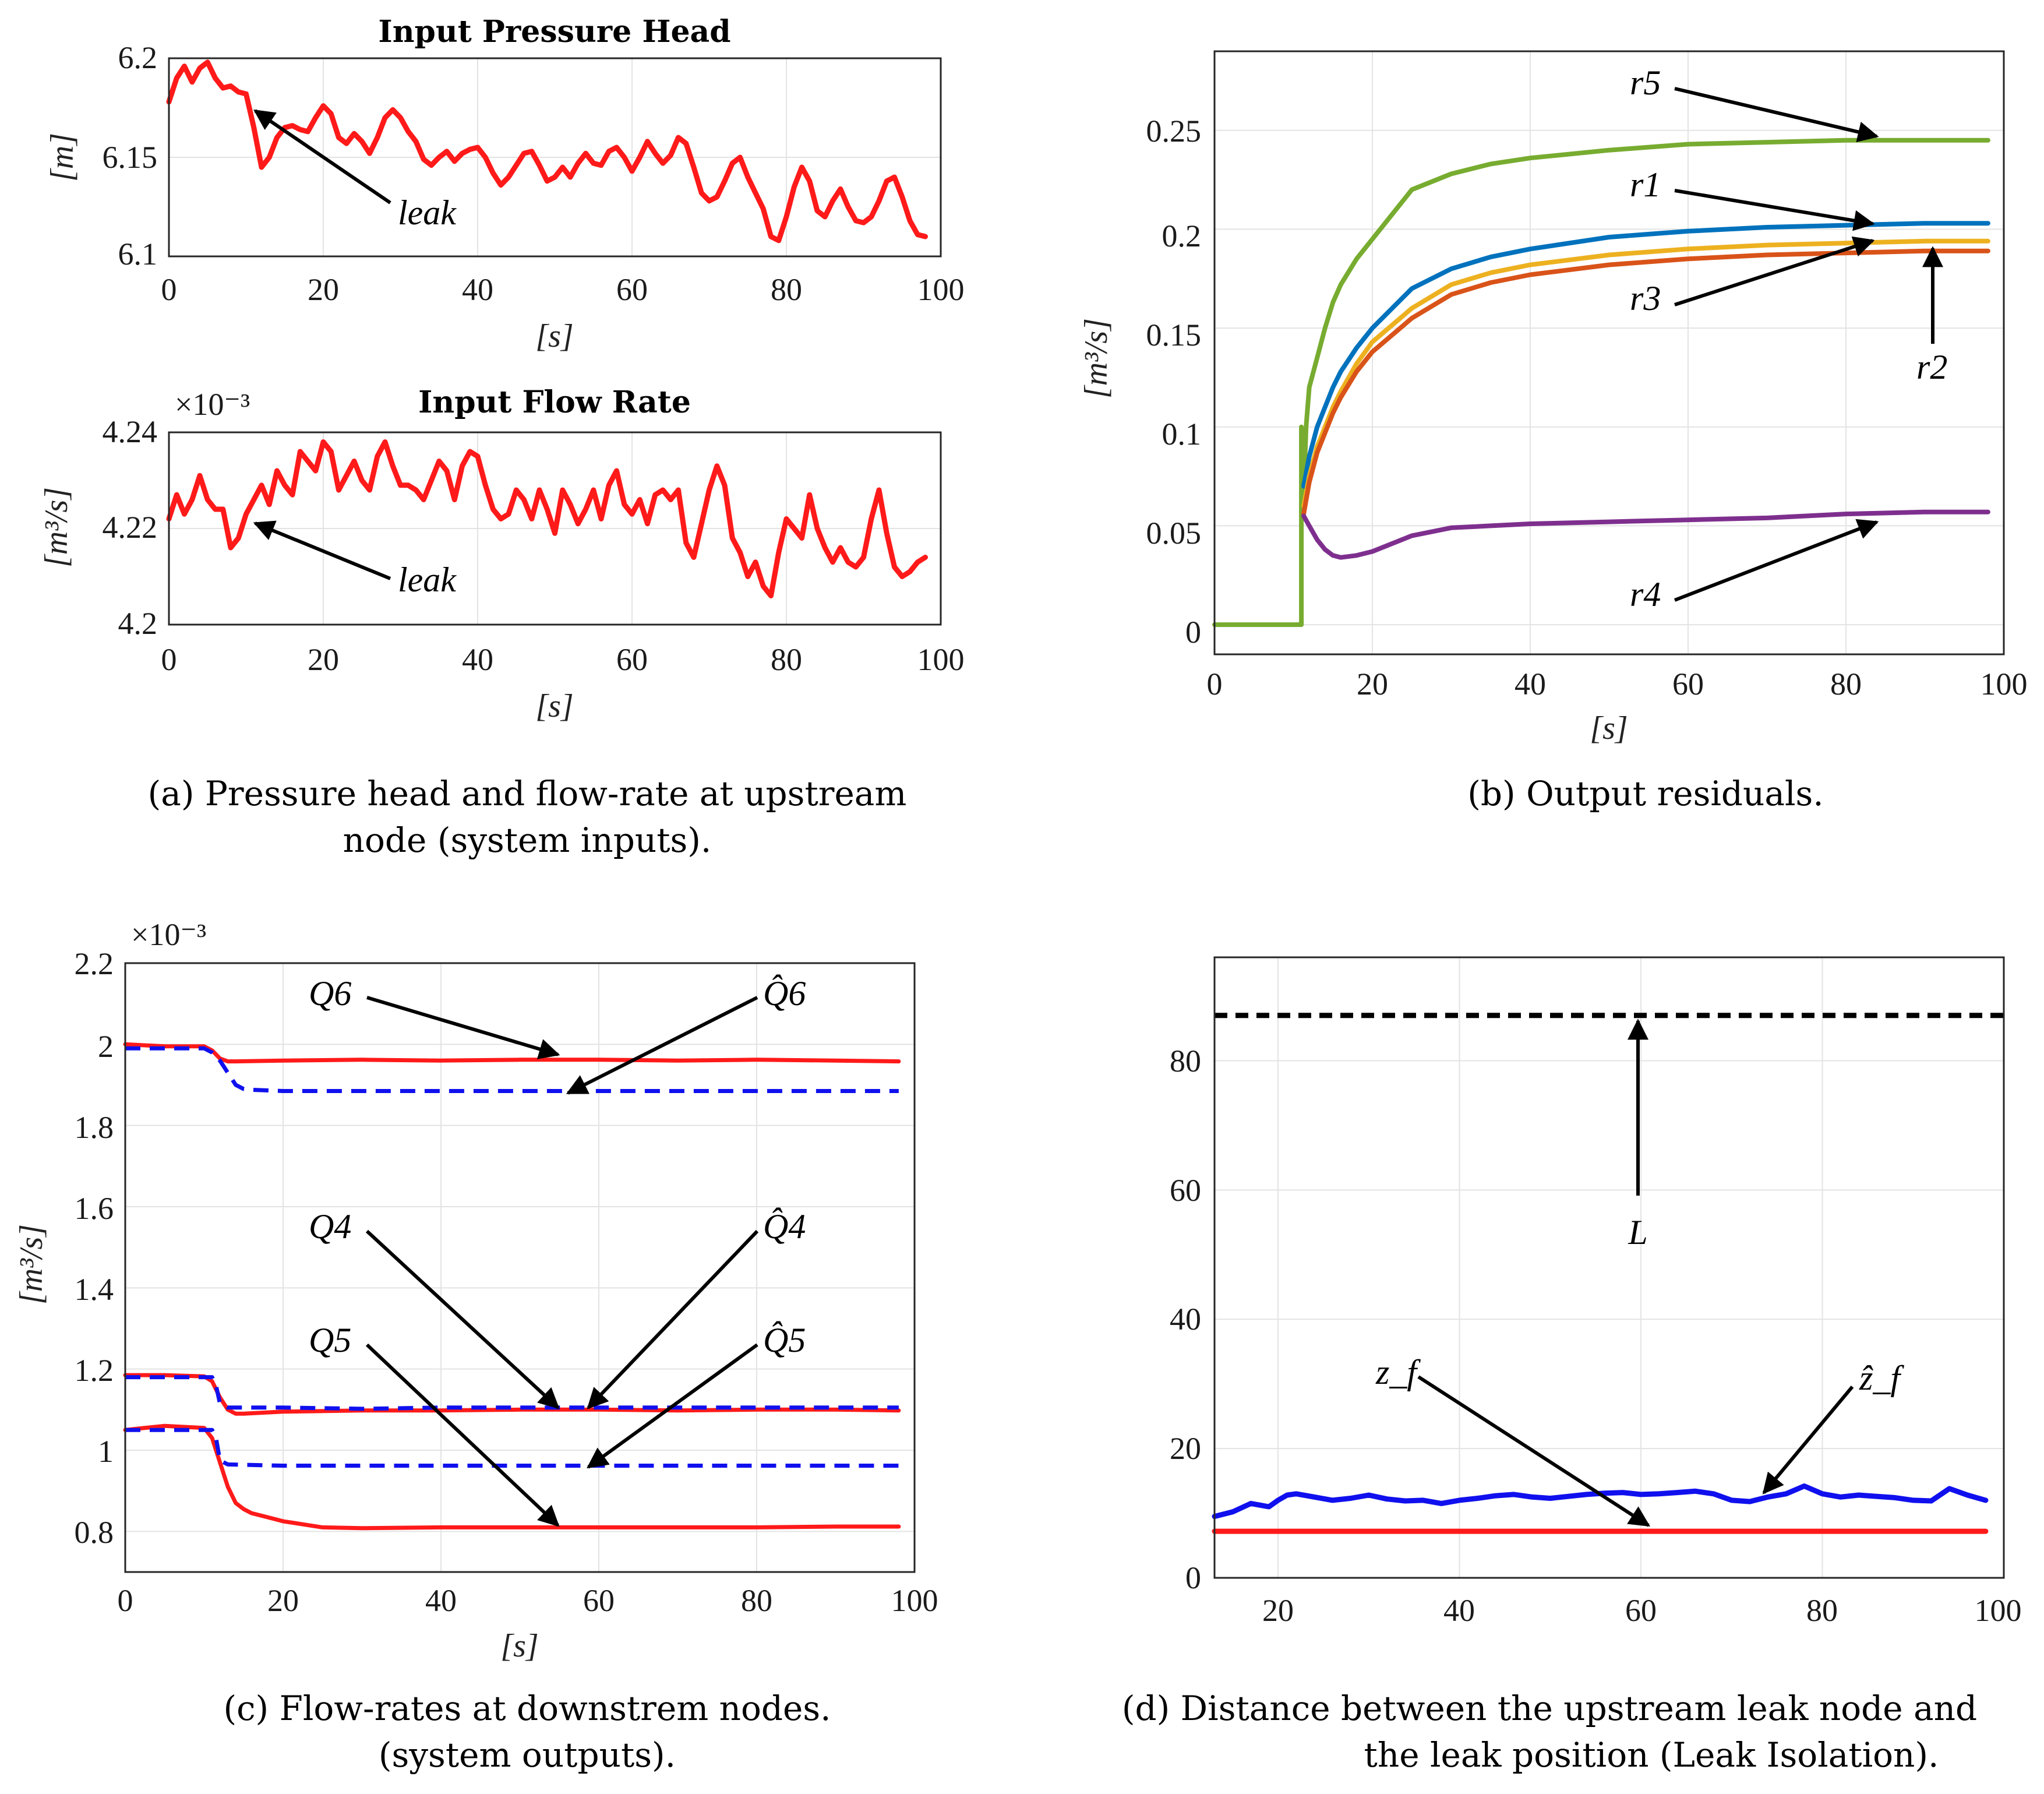  I want to click on axes-frame-d, so click(1609, 1267).